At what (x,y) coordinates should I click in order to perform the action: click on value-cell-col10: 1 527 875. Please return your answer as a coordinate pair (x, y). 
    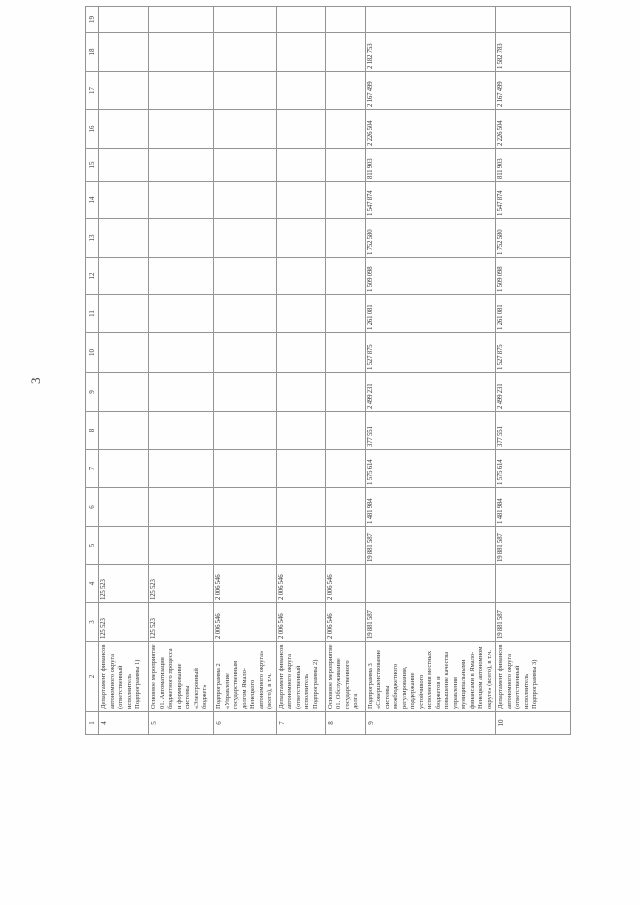
    Looking at the image, I should click on (430, 352).